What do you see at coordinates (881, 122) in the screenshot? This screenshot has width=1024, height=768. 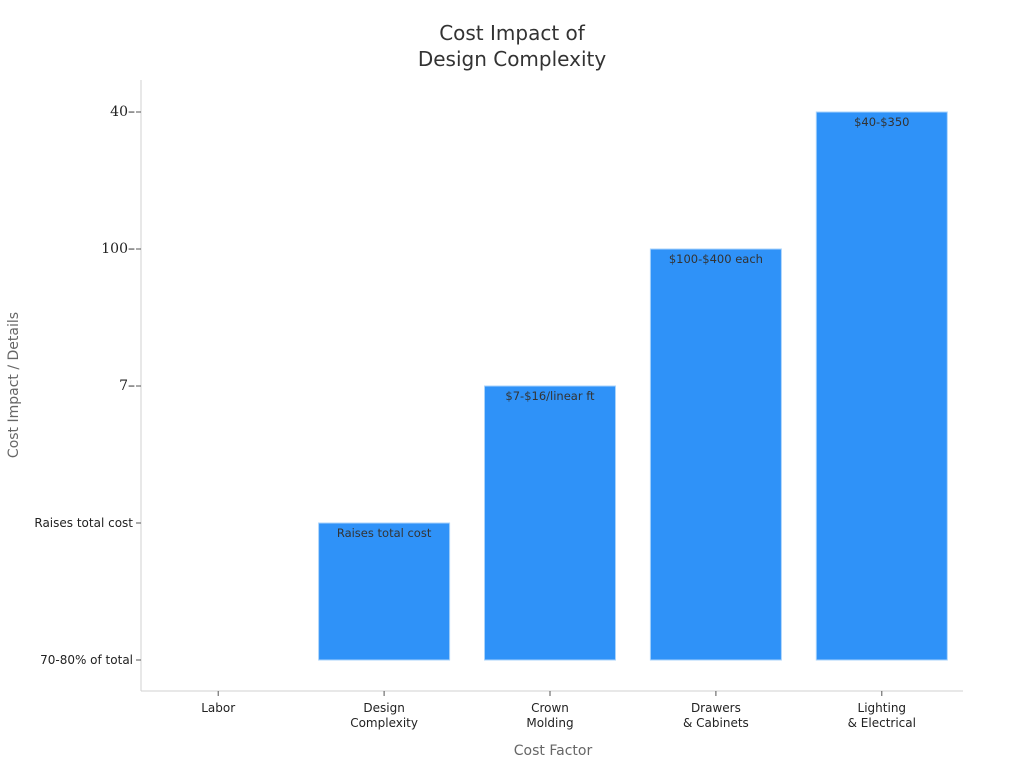 I see `bar-data-label: $40-$350` at bounding box center [881, 122].